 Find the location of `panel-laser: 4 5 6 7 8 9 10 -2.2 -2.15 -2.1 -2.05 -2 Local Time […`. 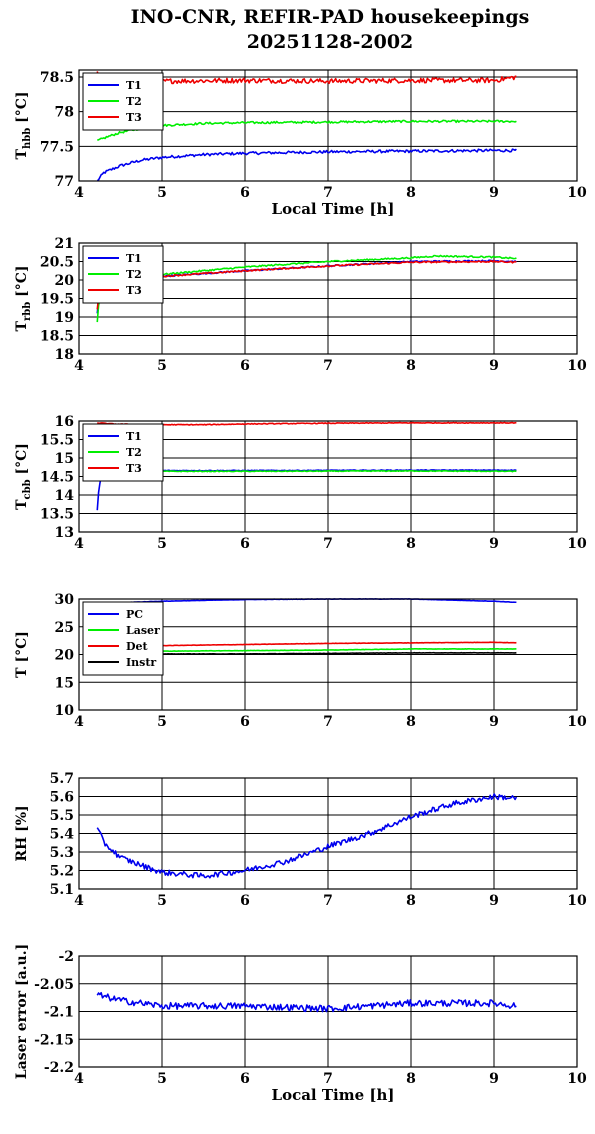

panel-laser: 4 5 6 7 8 9 10 -2.2 -2.15 -2.1 -2.05 -2 Local Time [… is located at coordinates (300, 1024).